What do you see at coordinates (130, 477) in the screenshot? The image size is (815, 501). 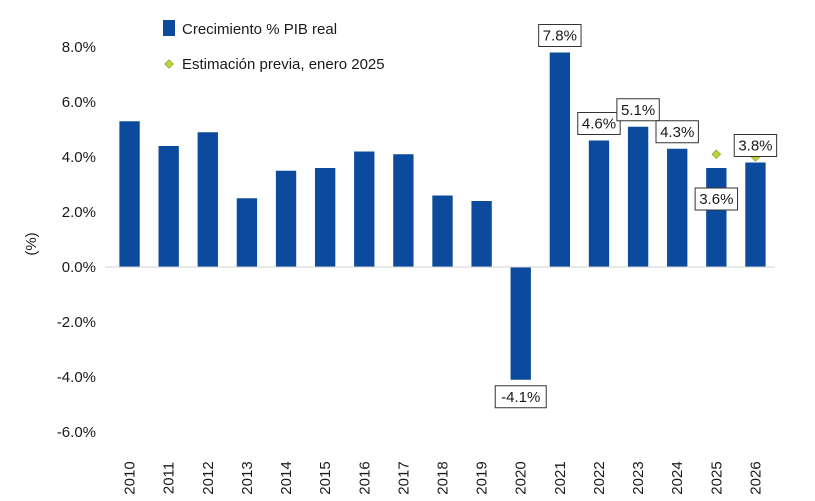 I see `x-tick-label: 2010` at bounding box center [130, 477].